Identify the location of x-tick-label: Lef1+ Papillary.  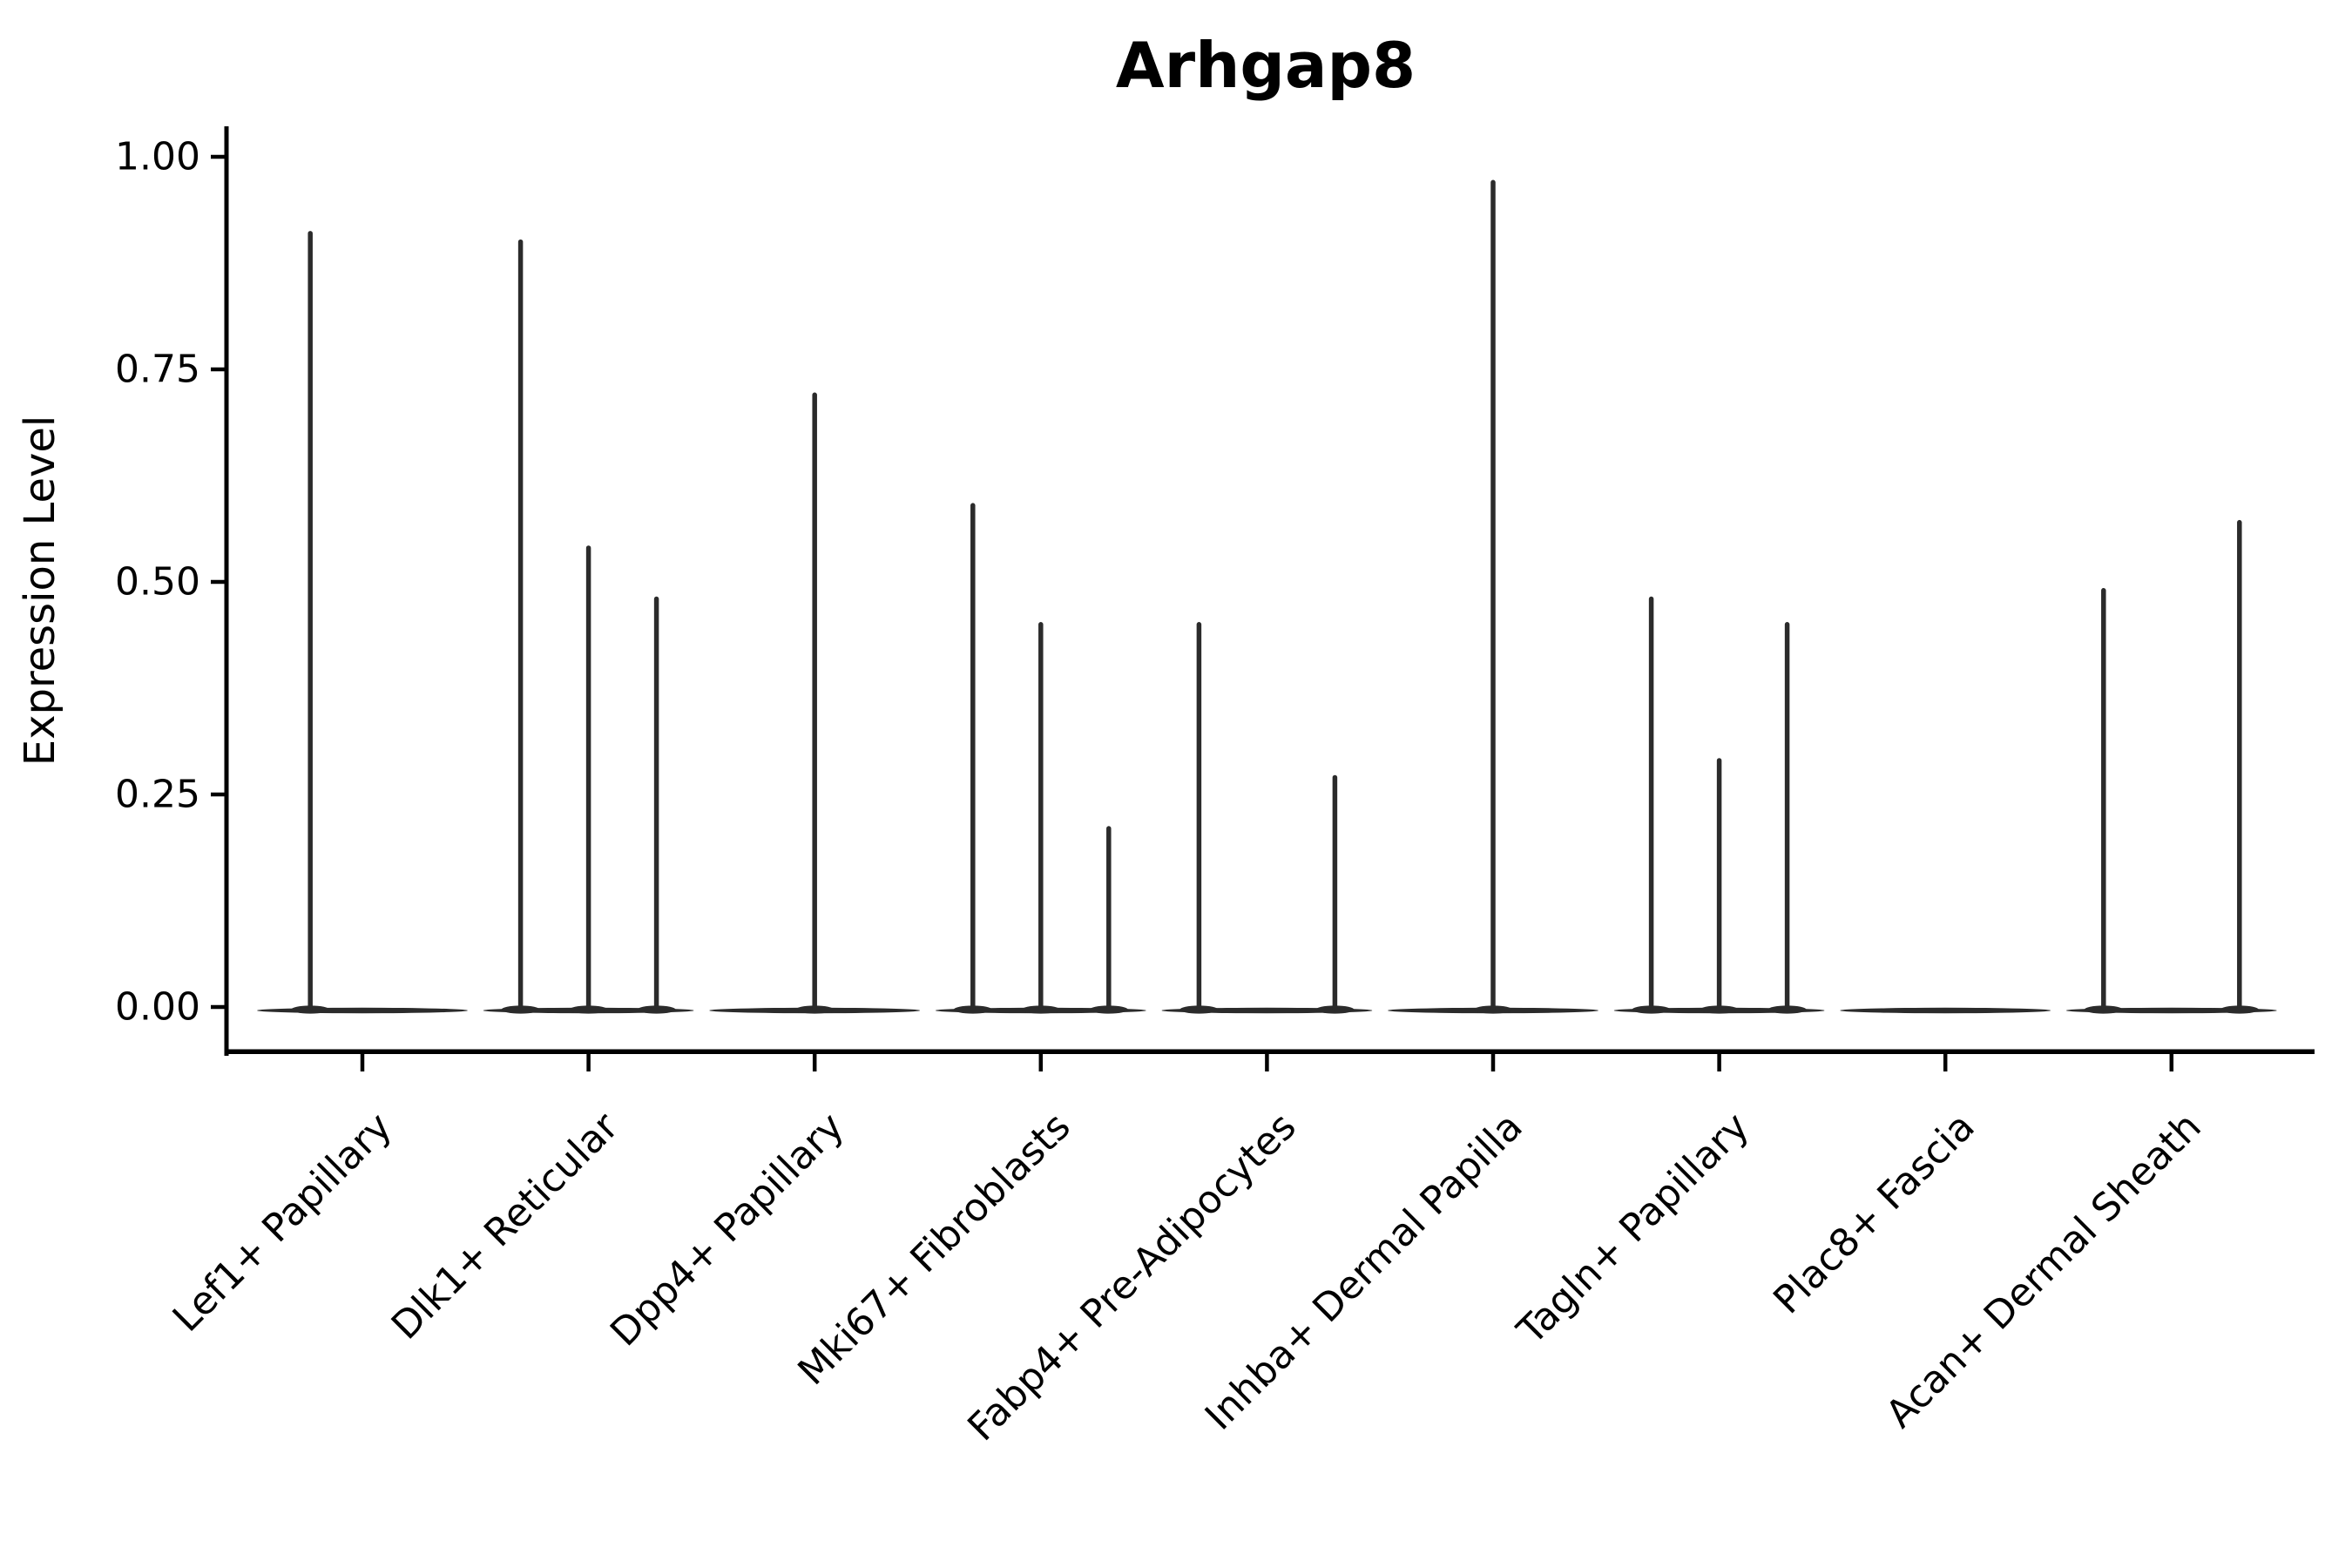
(283, 1223).